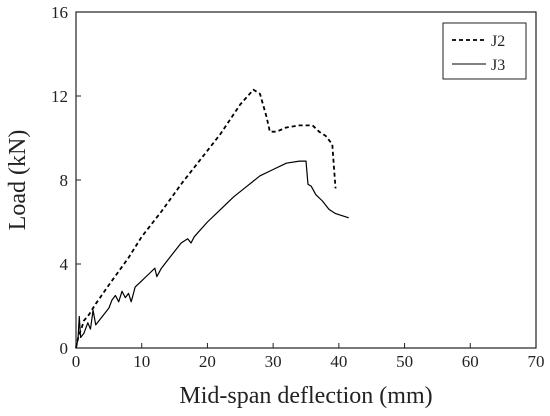 This screenshot has width=550, height=416. Describe the element at coordinates (76, 361) in the screenshot. I see `x-tick-label: 0` at that location.